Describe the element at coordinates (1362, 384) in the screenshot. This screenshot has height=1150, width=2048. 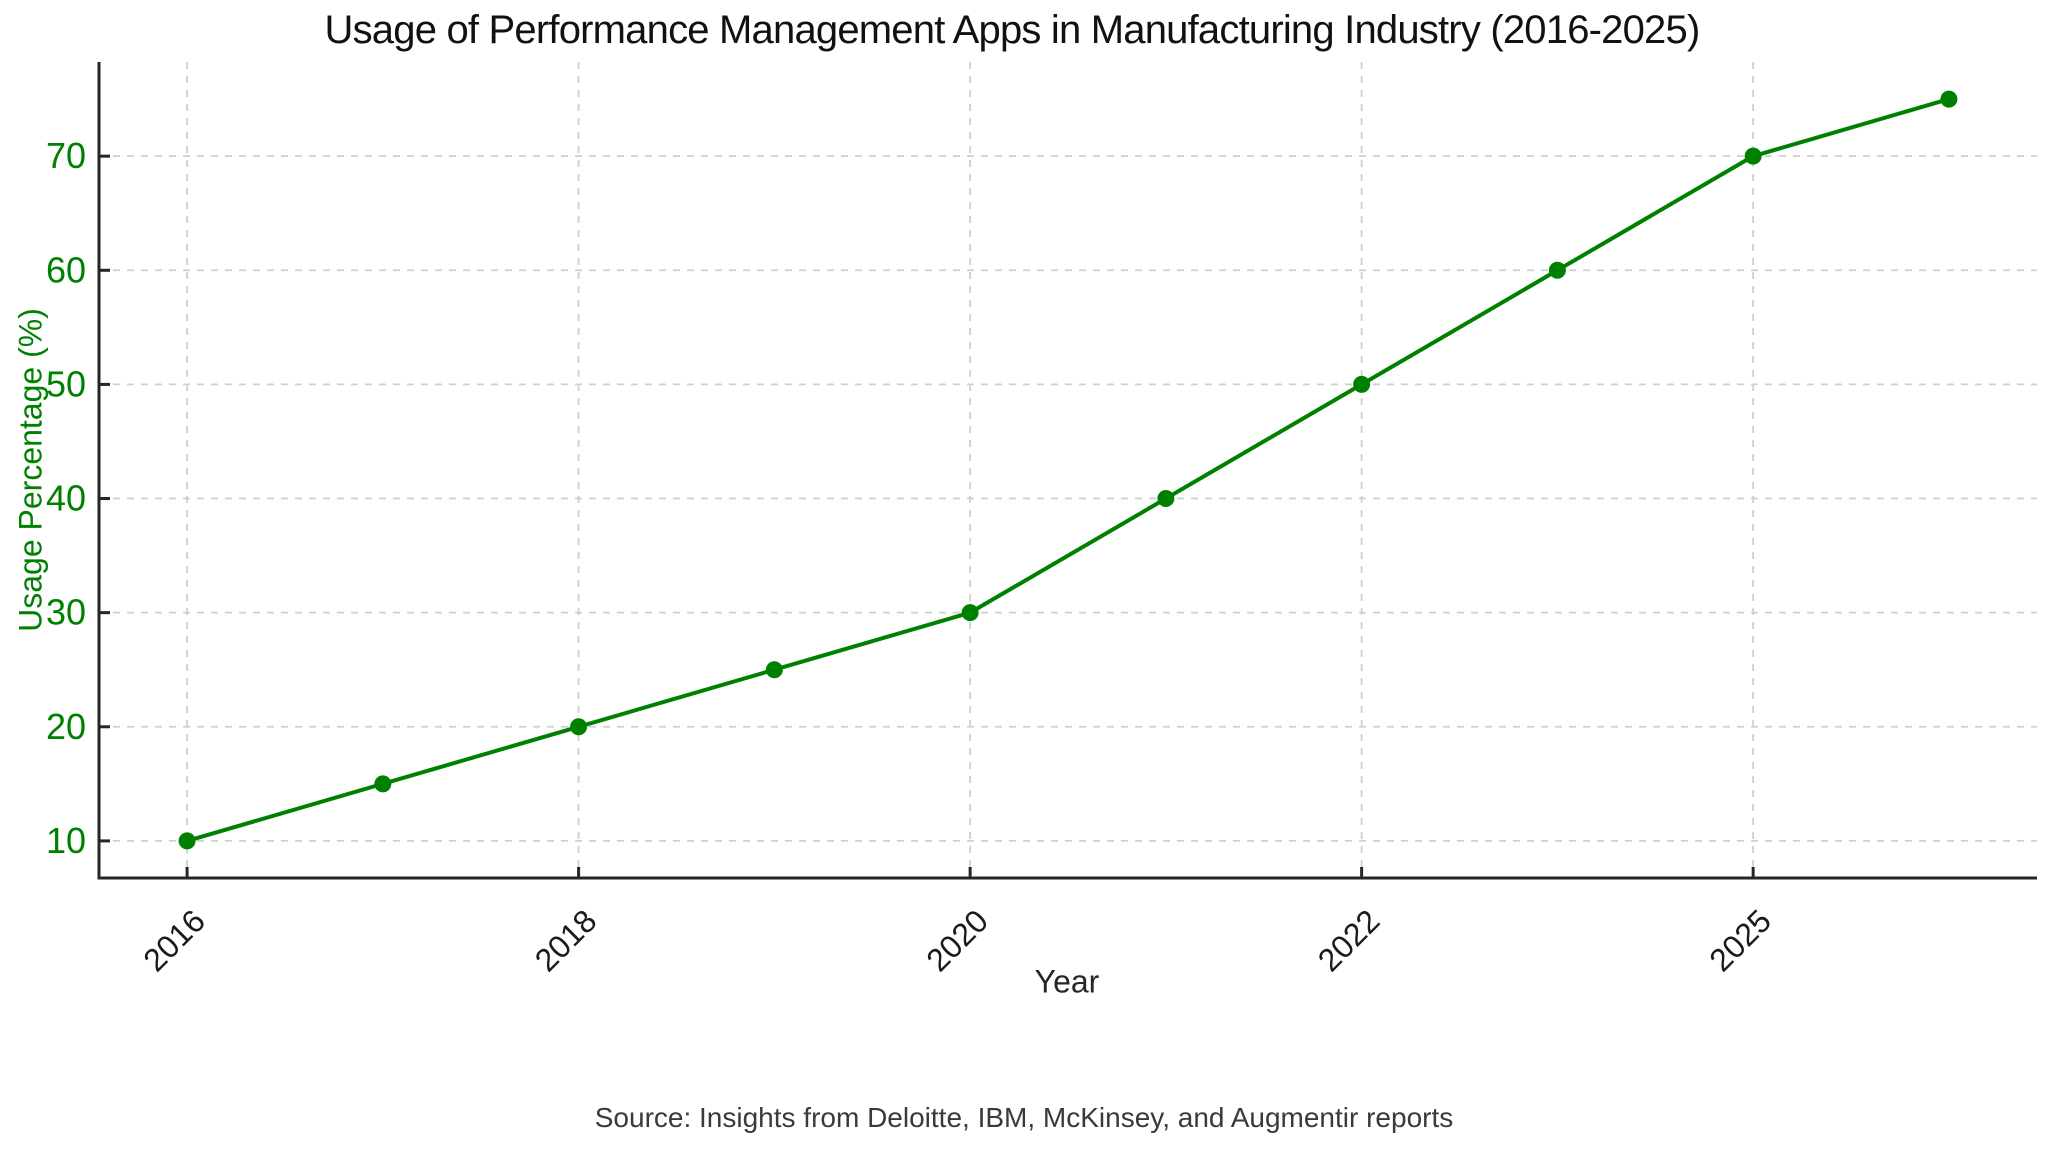
I see `data-point-2022` at that location.